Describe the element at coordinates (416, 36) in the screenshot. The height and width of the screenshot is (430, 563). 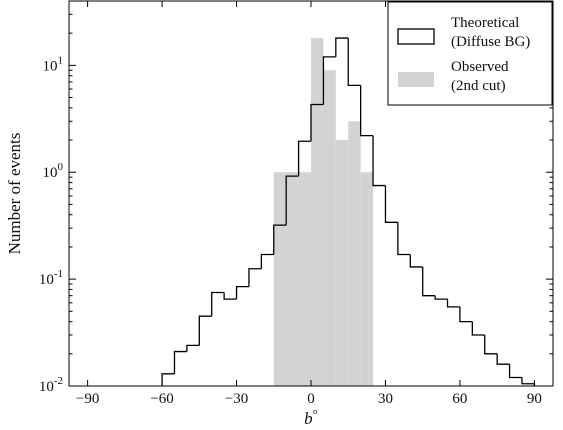
I see `legend-swatch-theoretical` at that location.